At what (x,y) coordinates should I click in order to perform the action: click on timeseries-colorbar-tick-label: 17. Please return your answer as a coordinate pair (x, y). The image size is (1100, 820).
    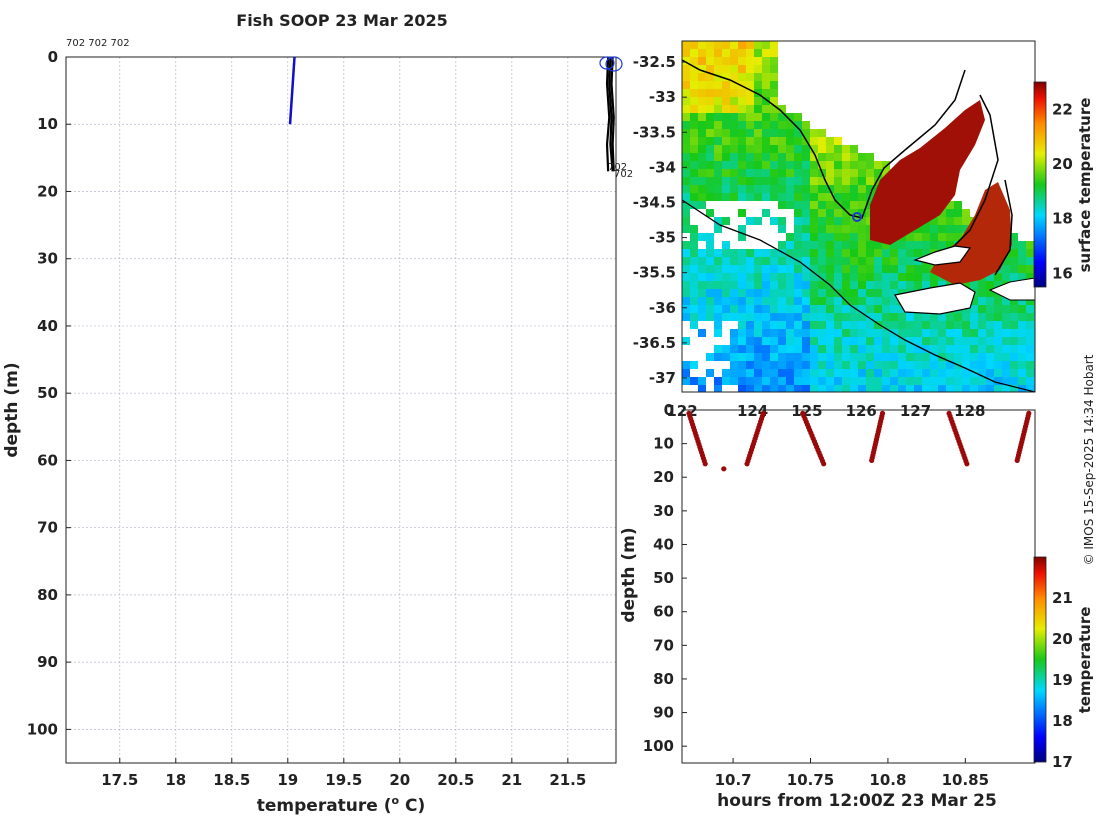
    Looking at the image, I should click on (1062, 762).